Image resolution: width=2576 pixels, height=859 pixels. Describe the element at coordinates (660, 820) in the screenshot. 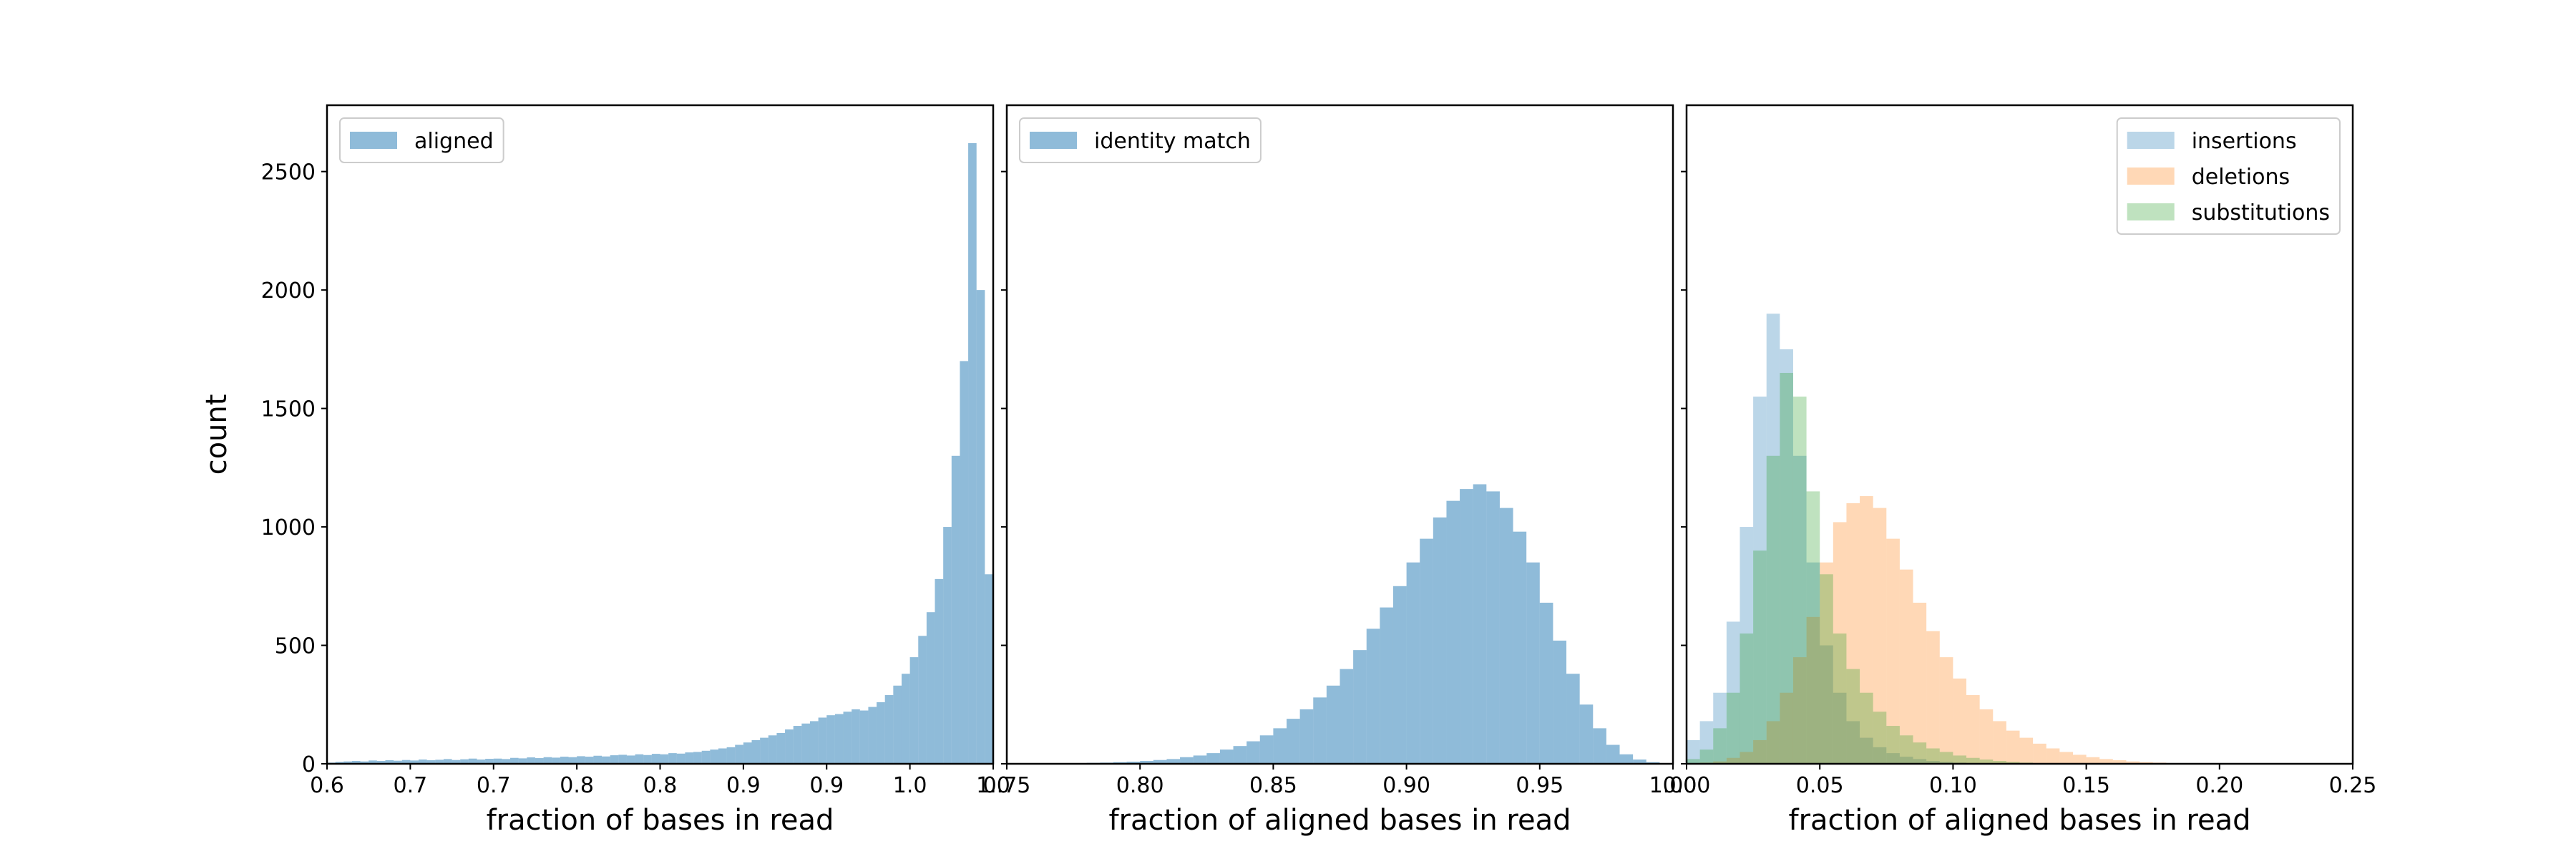

I see `x-axis-label: fraction of bases in read` at that location.